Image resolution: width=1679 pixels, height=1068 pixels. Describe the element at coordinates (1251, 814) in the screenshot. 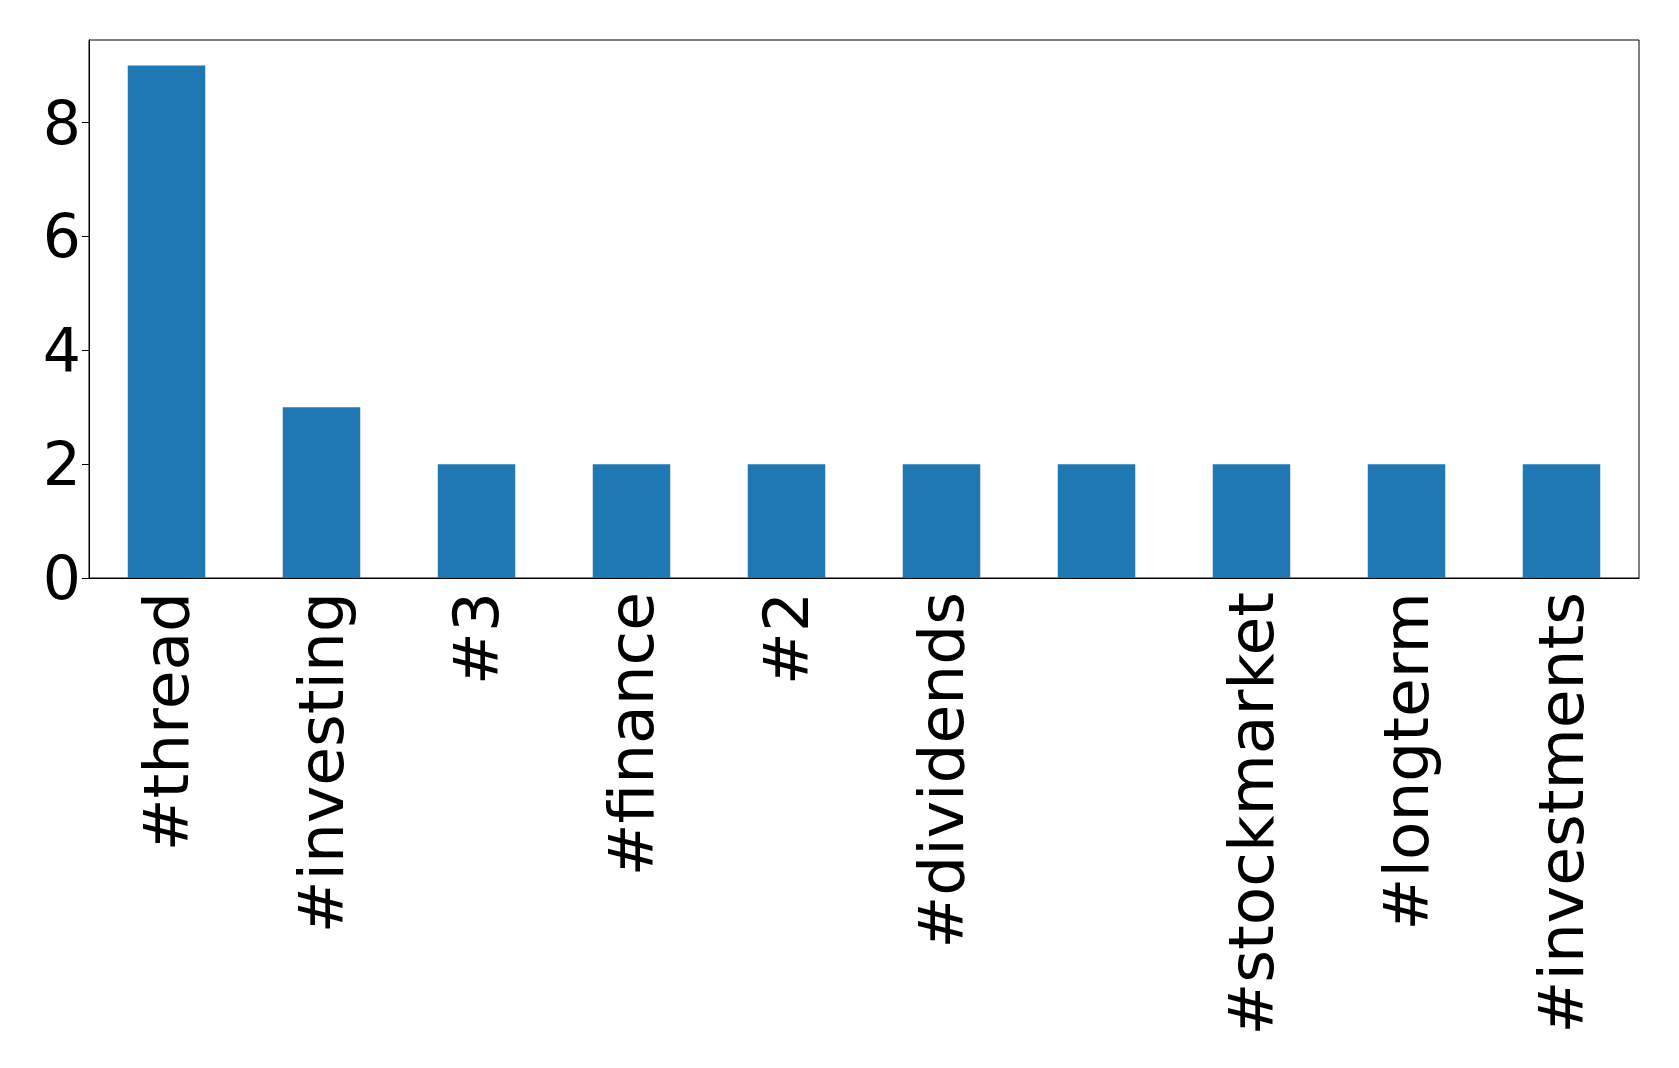

I see `x-tick-label: #stockmarket` at that location.